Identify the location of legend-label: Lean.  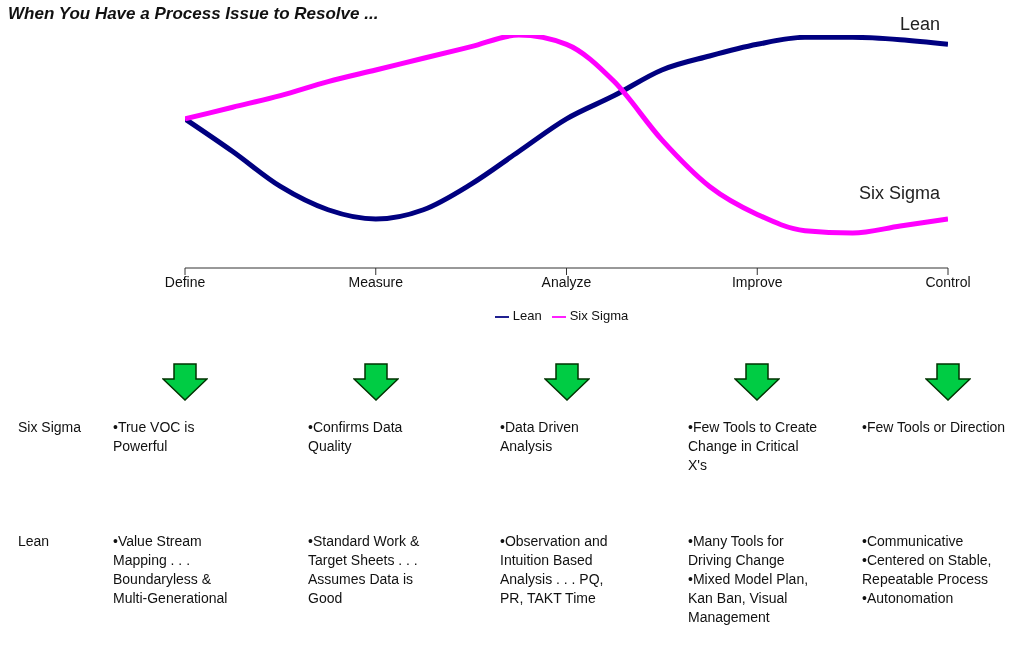
(527, 315).